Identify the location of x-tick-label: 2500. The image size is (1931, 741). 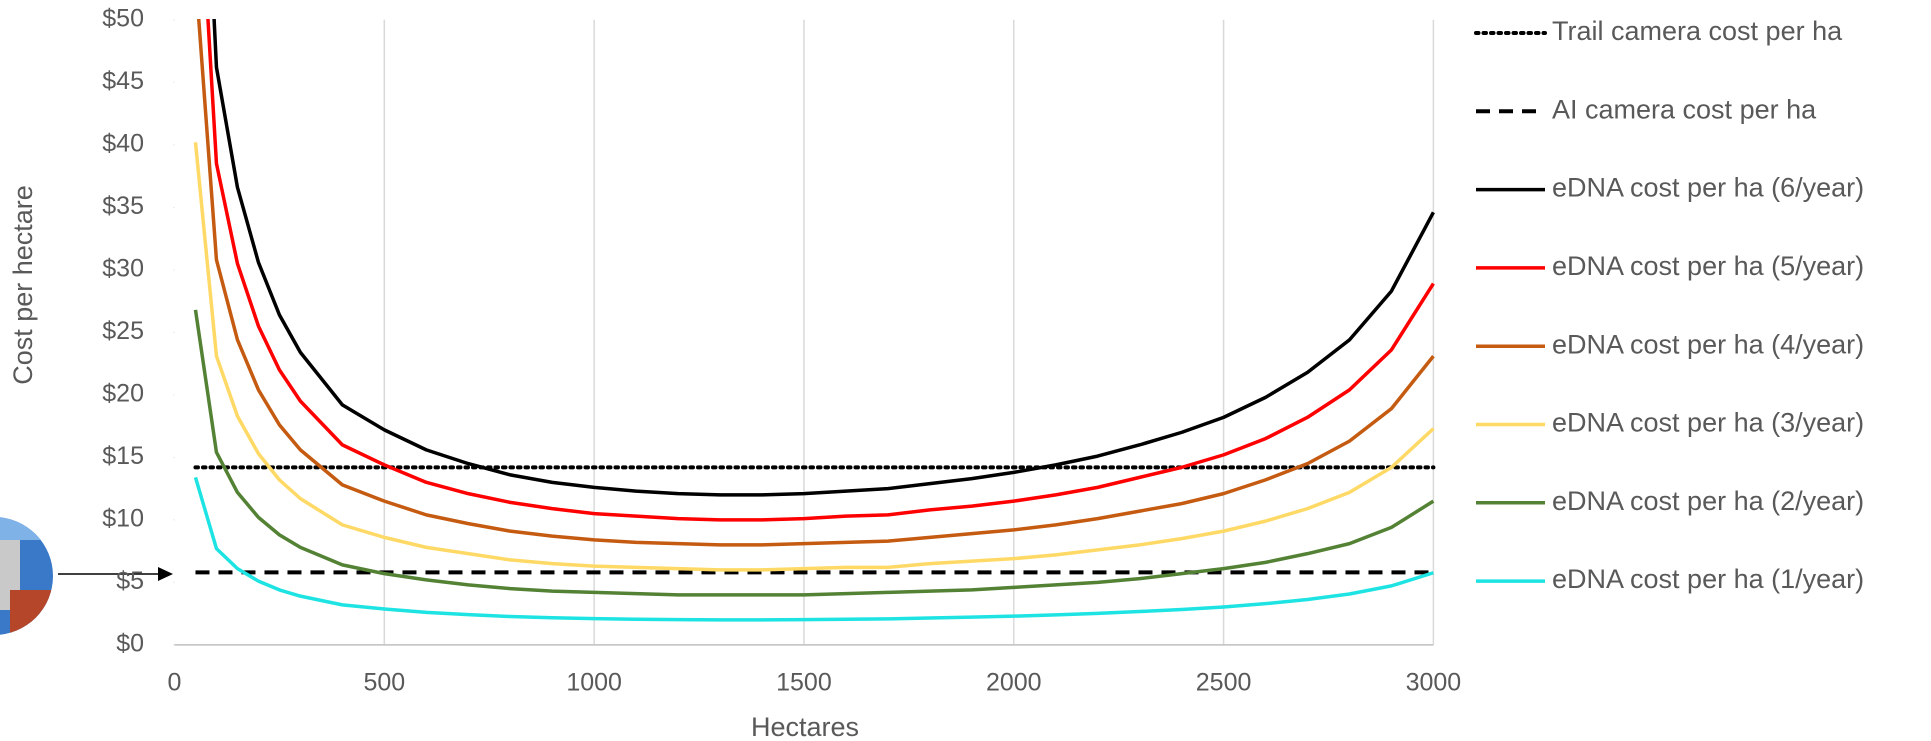
(1224, 683).